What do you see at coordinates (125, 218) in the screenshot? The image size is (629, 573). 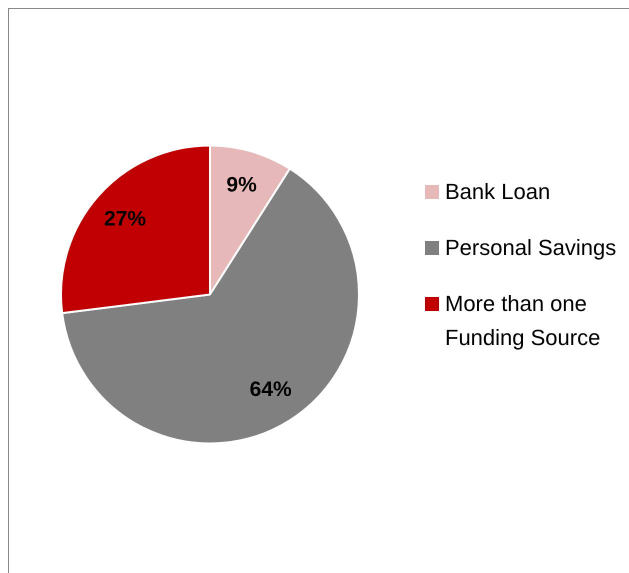 I see `data-label: 27%` at bounding box center [125, 218].